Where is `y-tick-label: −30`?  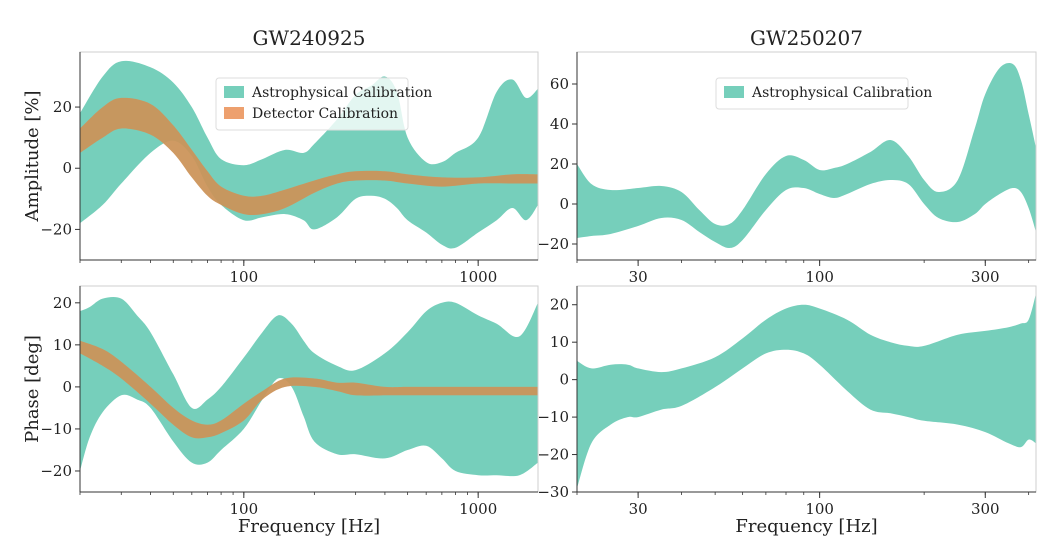 y-tick-label: −30 is located at coordinates (553, 492).